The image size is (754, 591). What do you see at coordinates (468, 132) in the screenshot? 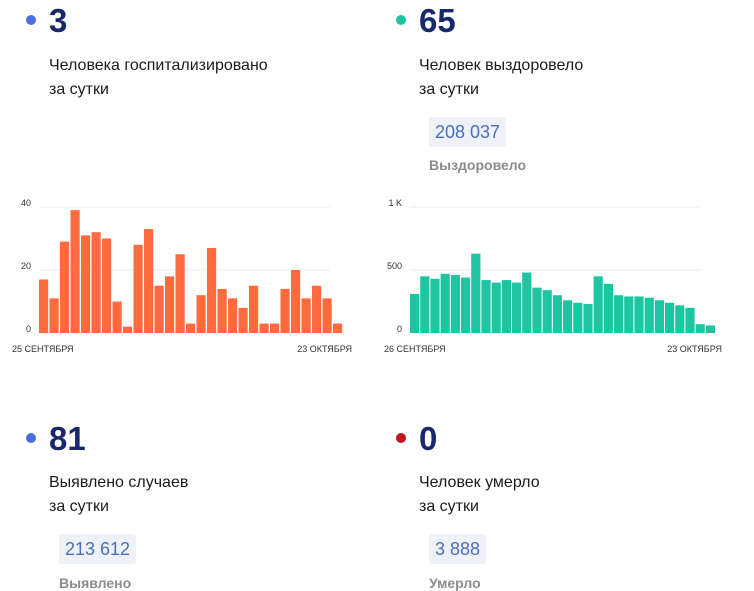
I see `recovered-total-badge: 208 037` at bounding box center [468, 132].